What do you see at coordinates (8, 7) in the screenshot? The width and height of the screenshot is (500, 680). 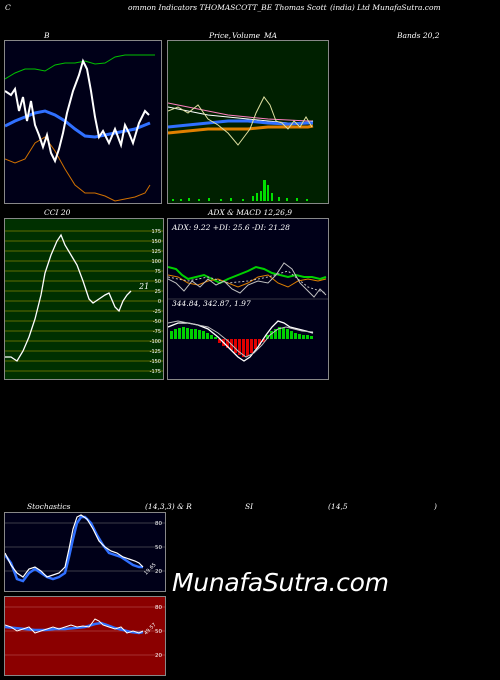 I see `header-left: C` at bounding box center [8, 7].